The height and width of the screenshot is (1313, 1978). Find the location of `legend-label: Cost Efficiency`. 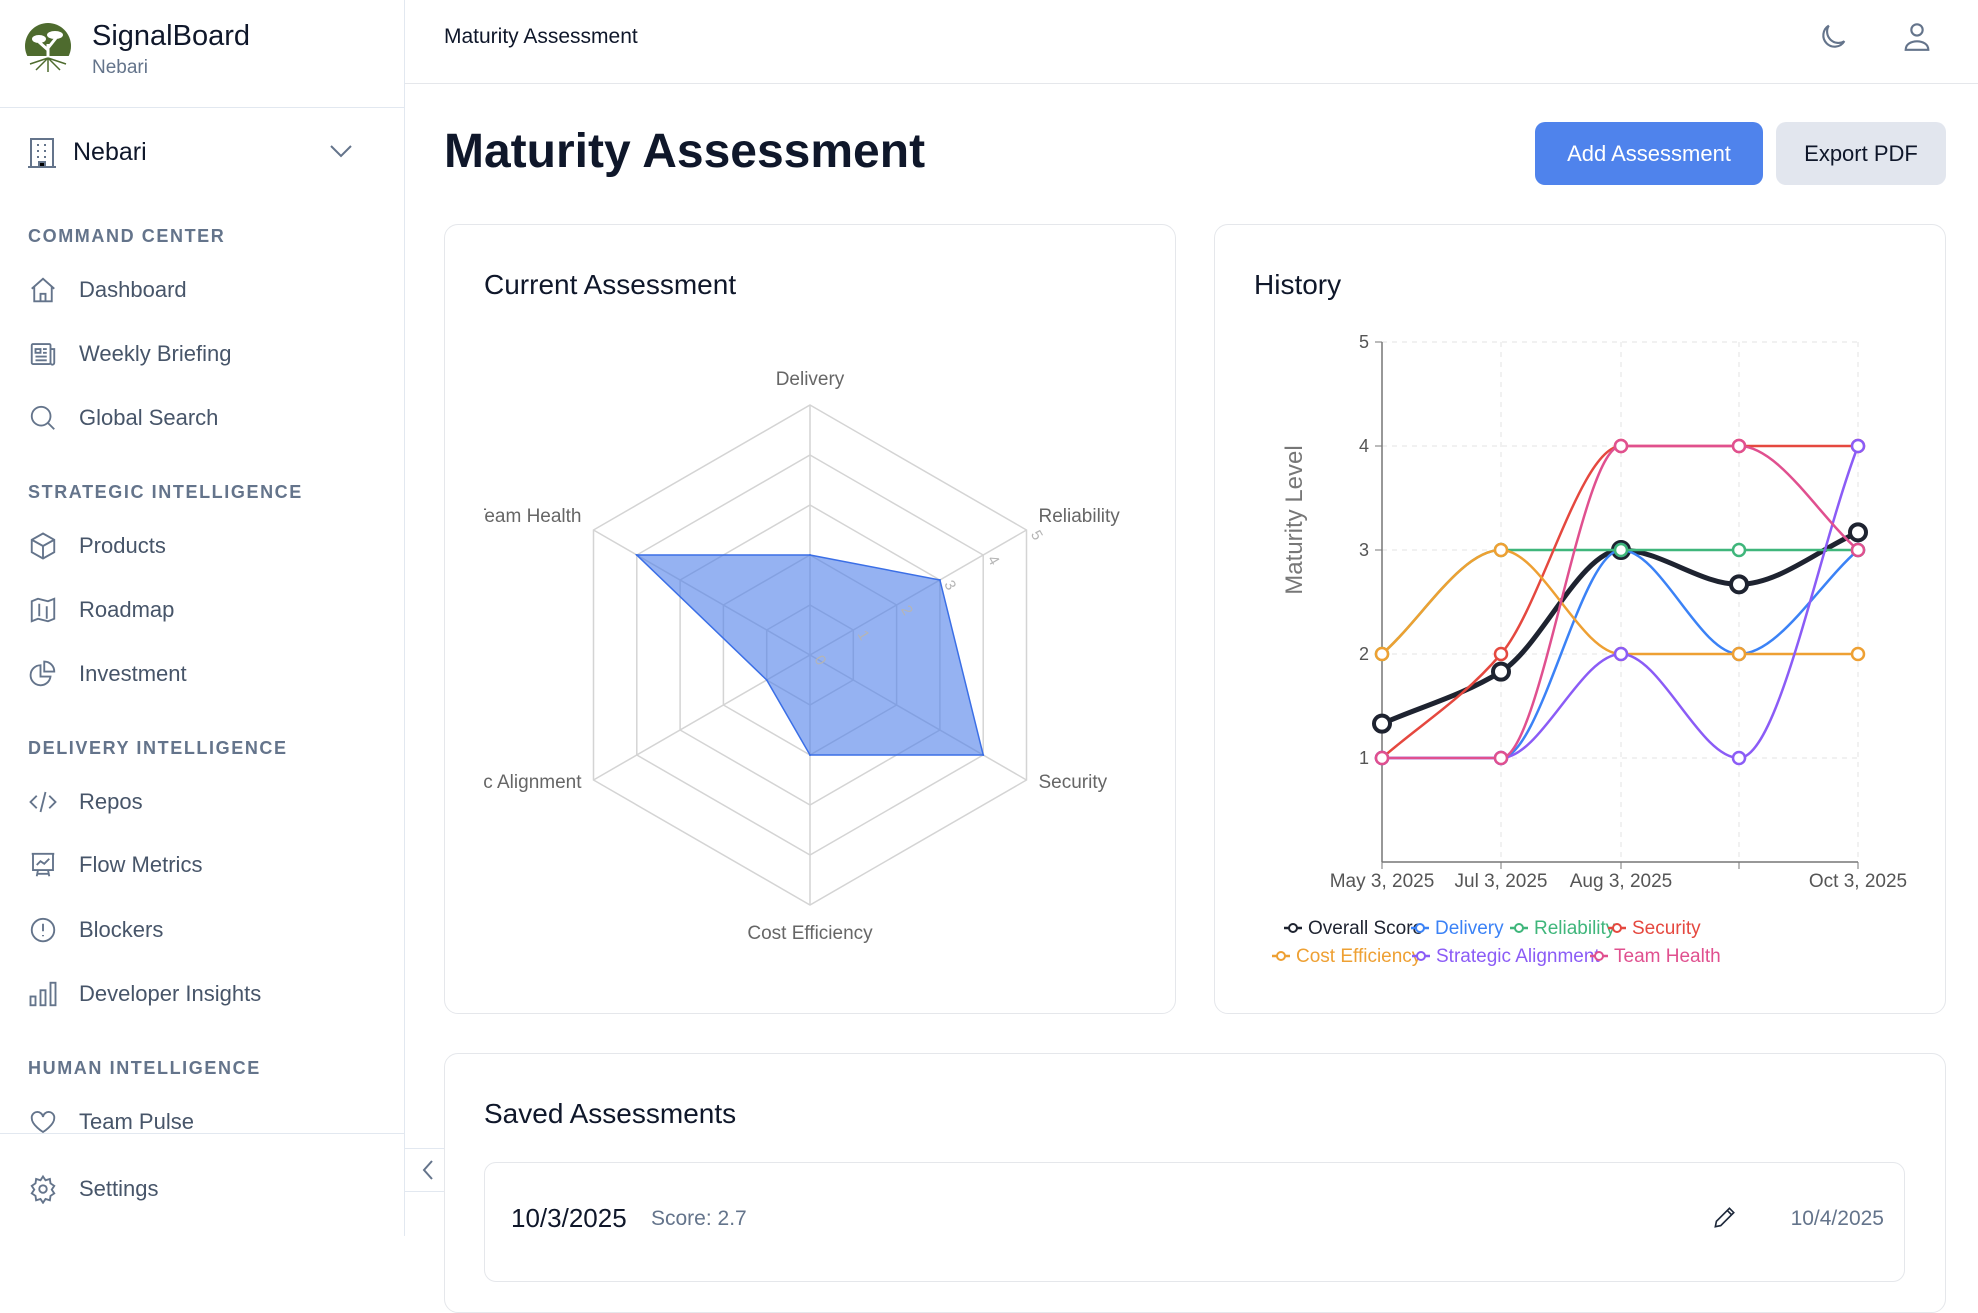

legend-label: Cost Efficiency is located at coordinates (1359, 956).